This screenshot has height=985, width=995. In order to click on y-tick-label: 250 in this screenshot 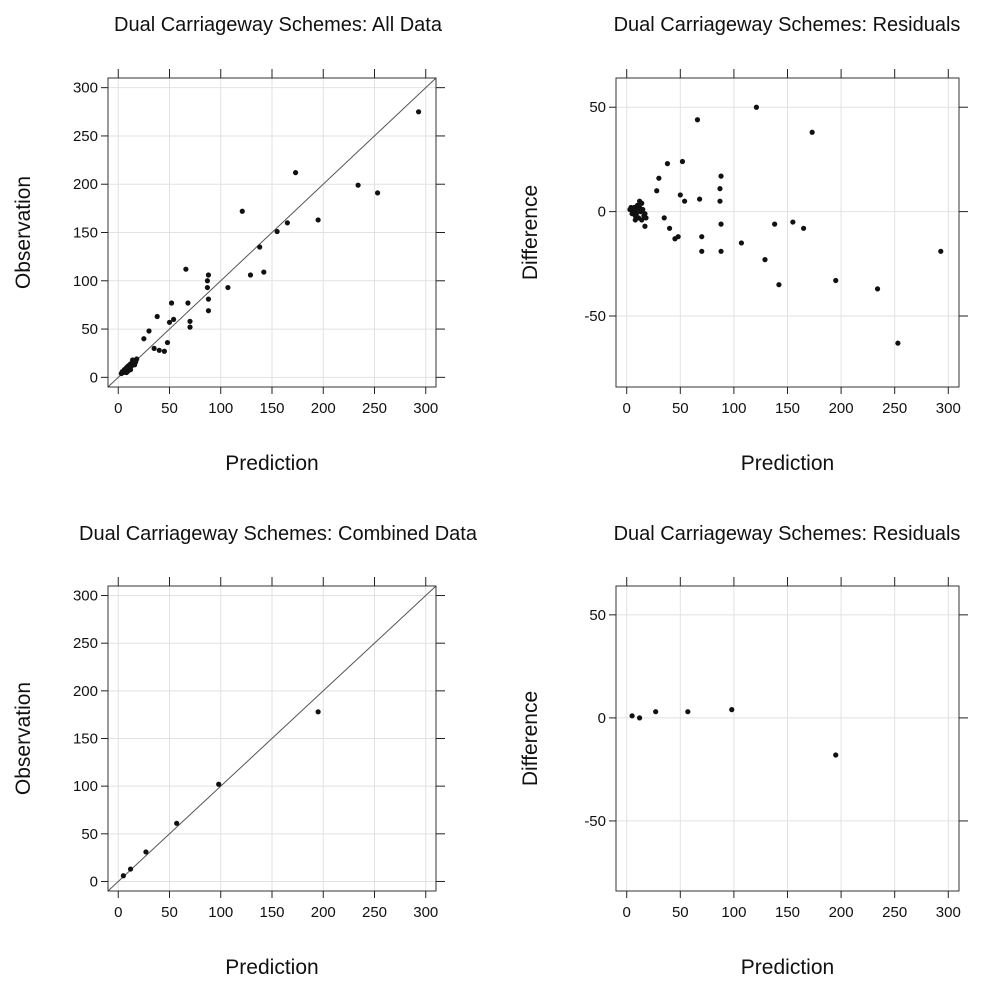, I will do `click(85, 643)`.